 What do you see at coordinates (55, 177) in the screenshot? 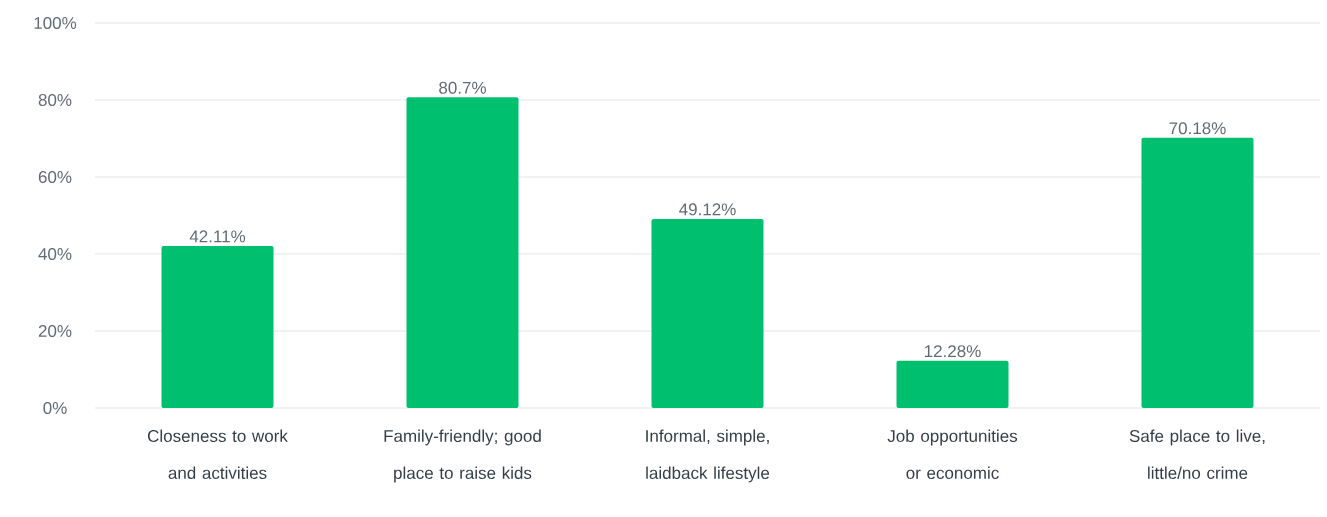
I see `y-tick-label: 60%` at bounding box center [55, 177].